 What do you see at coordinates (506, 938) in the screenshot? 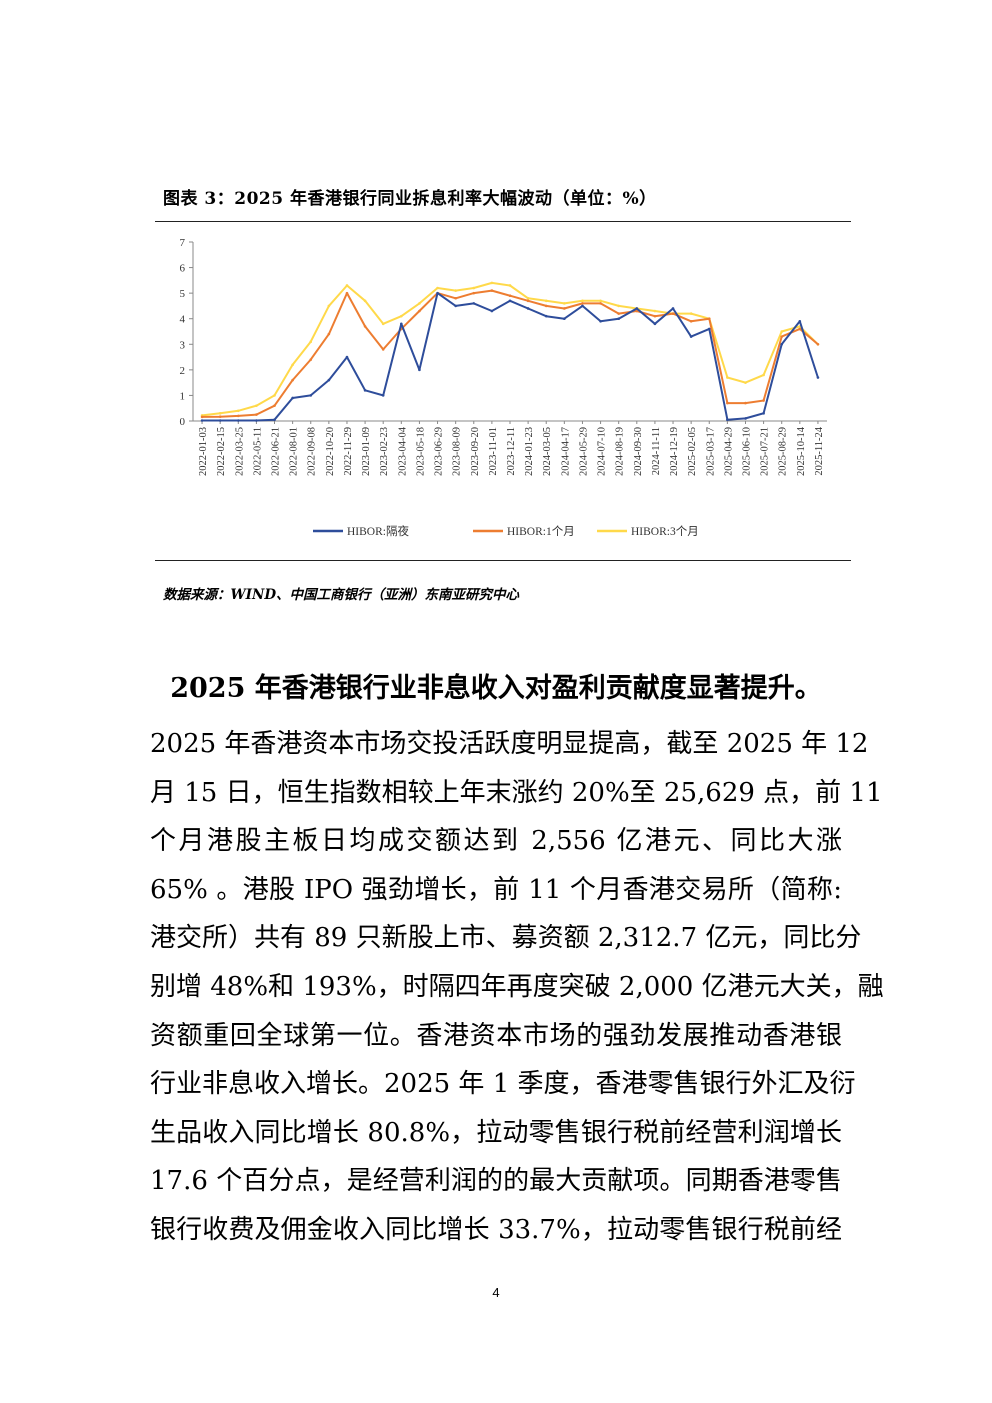
I see `body-line: 港交所）共有 89 只新股上市、募资额 2,312.7 亿元，同比分` at bounding box center [506, 938].